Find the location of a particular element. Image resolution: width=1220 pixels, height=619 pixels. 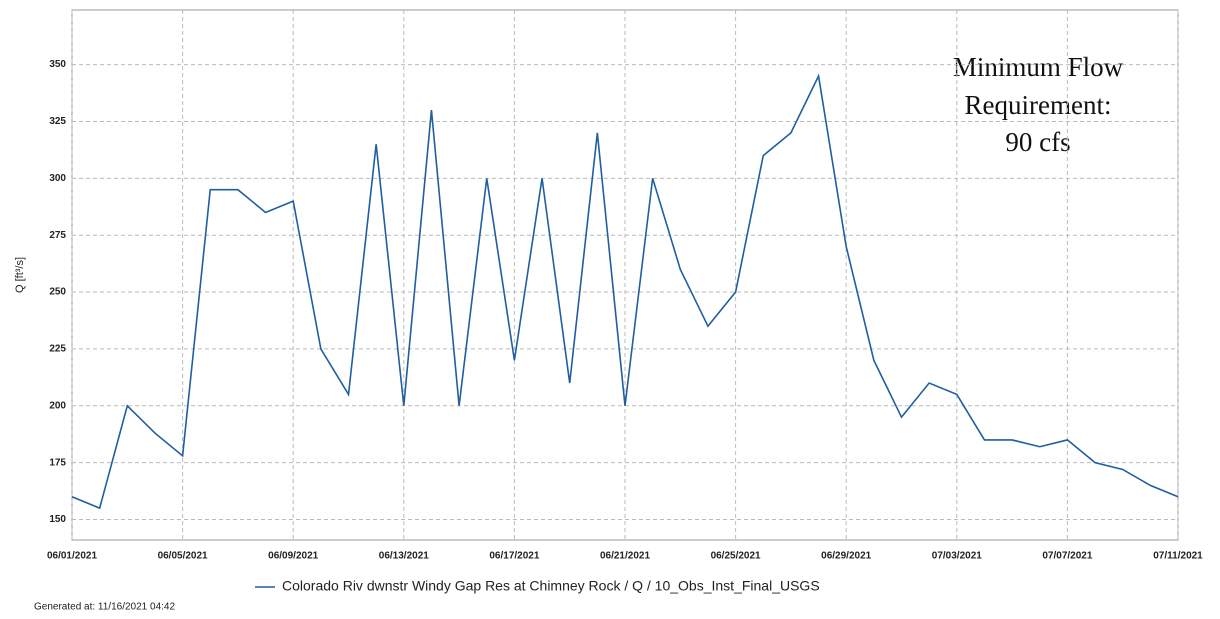

y-tick-label: 200 is located at coordinates (57, 405).